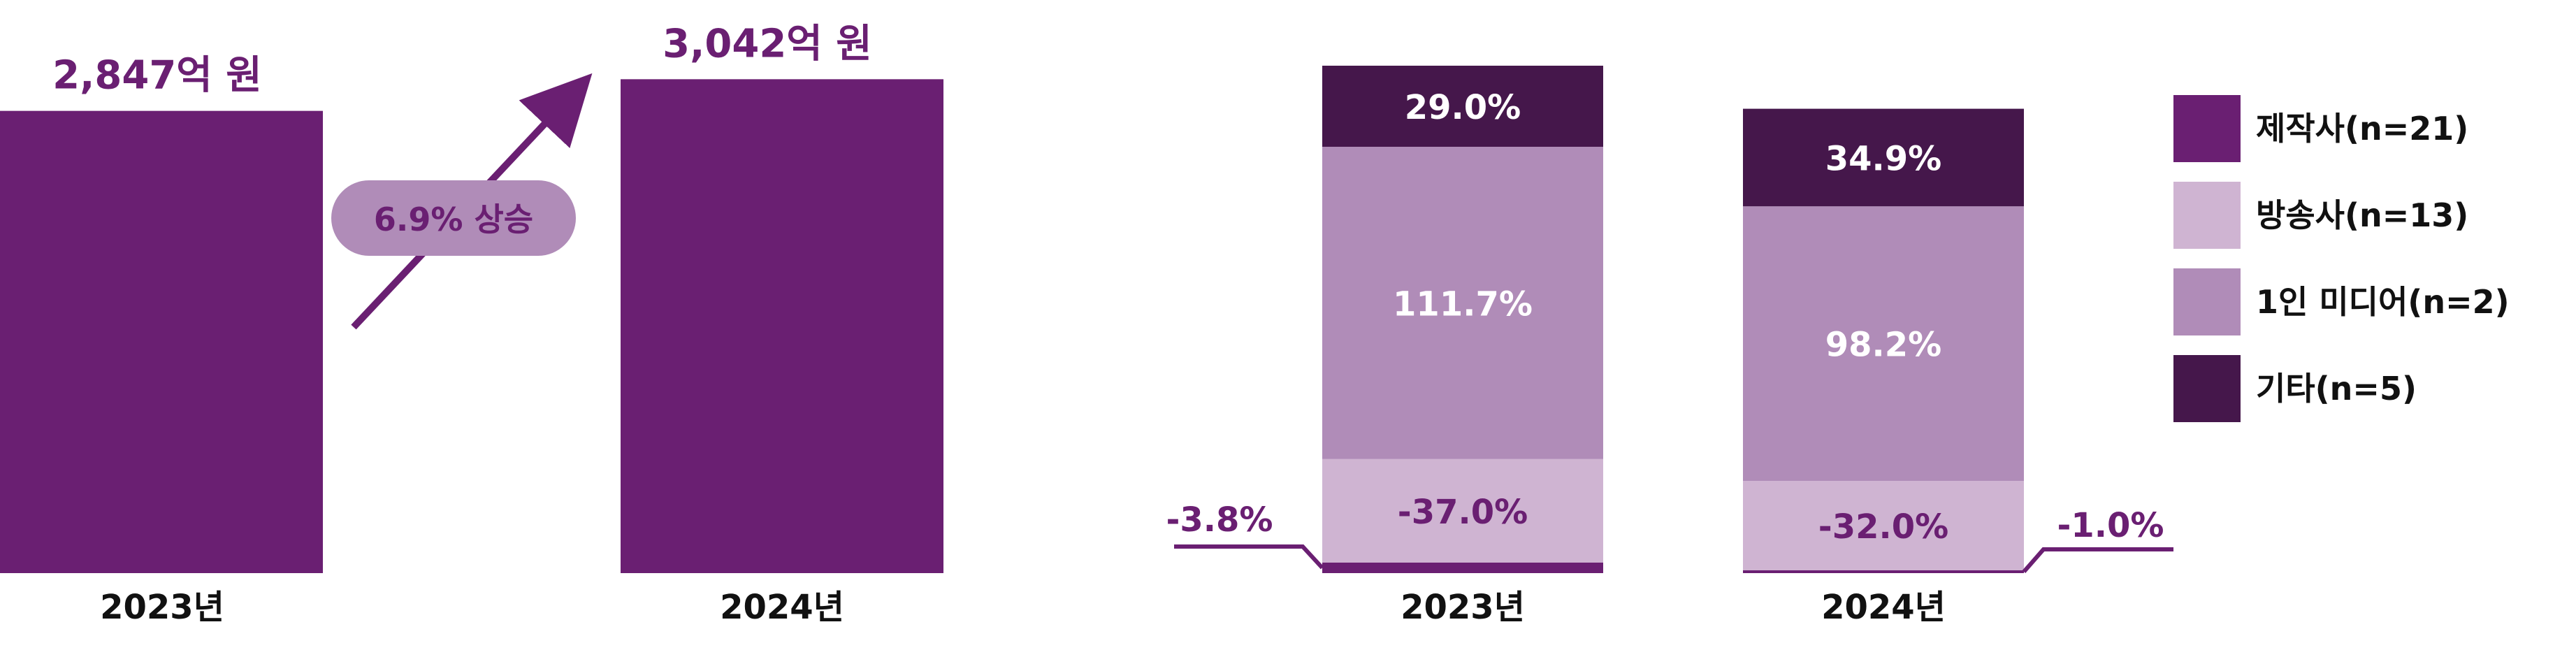 Image resolution: width=2576 pixels, height=650 pixels. Describe the element at coordinates (1463, 608) in the screenshot. I see `stacked-category-label: 2023년` at that location.